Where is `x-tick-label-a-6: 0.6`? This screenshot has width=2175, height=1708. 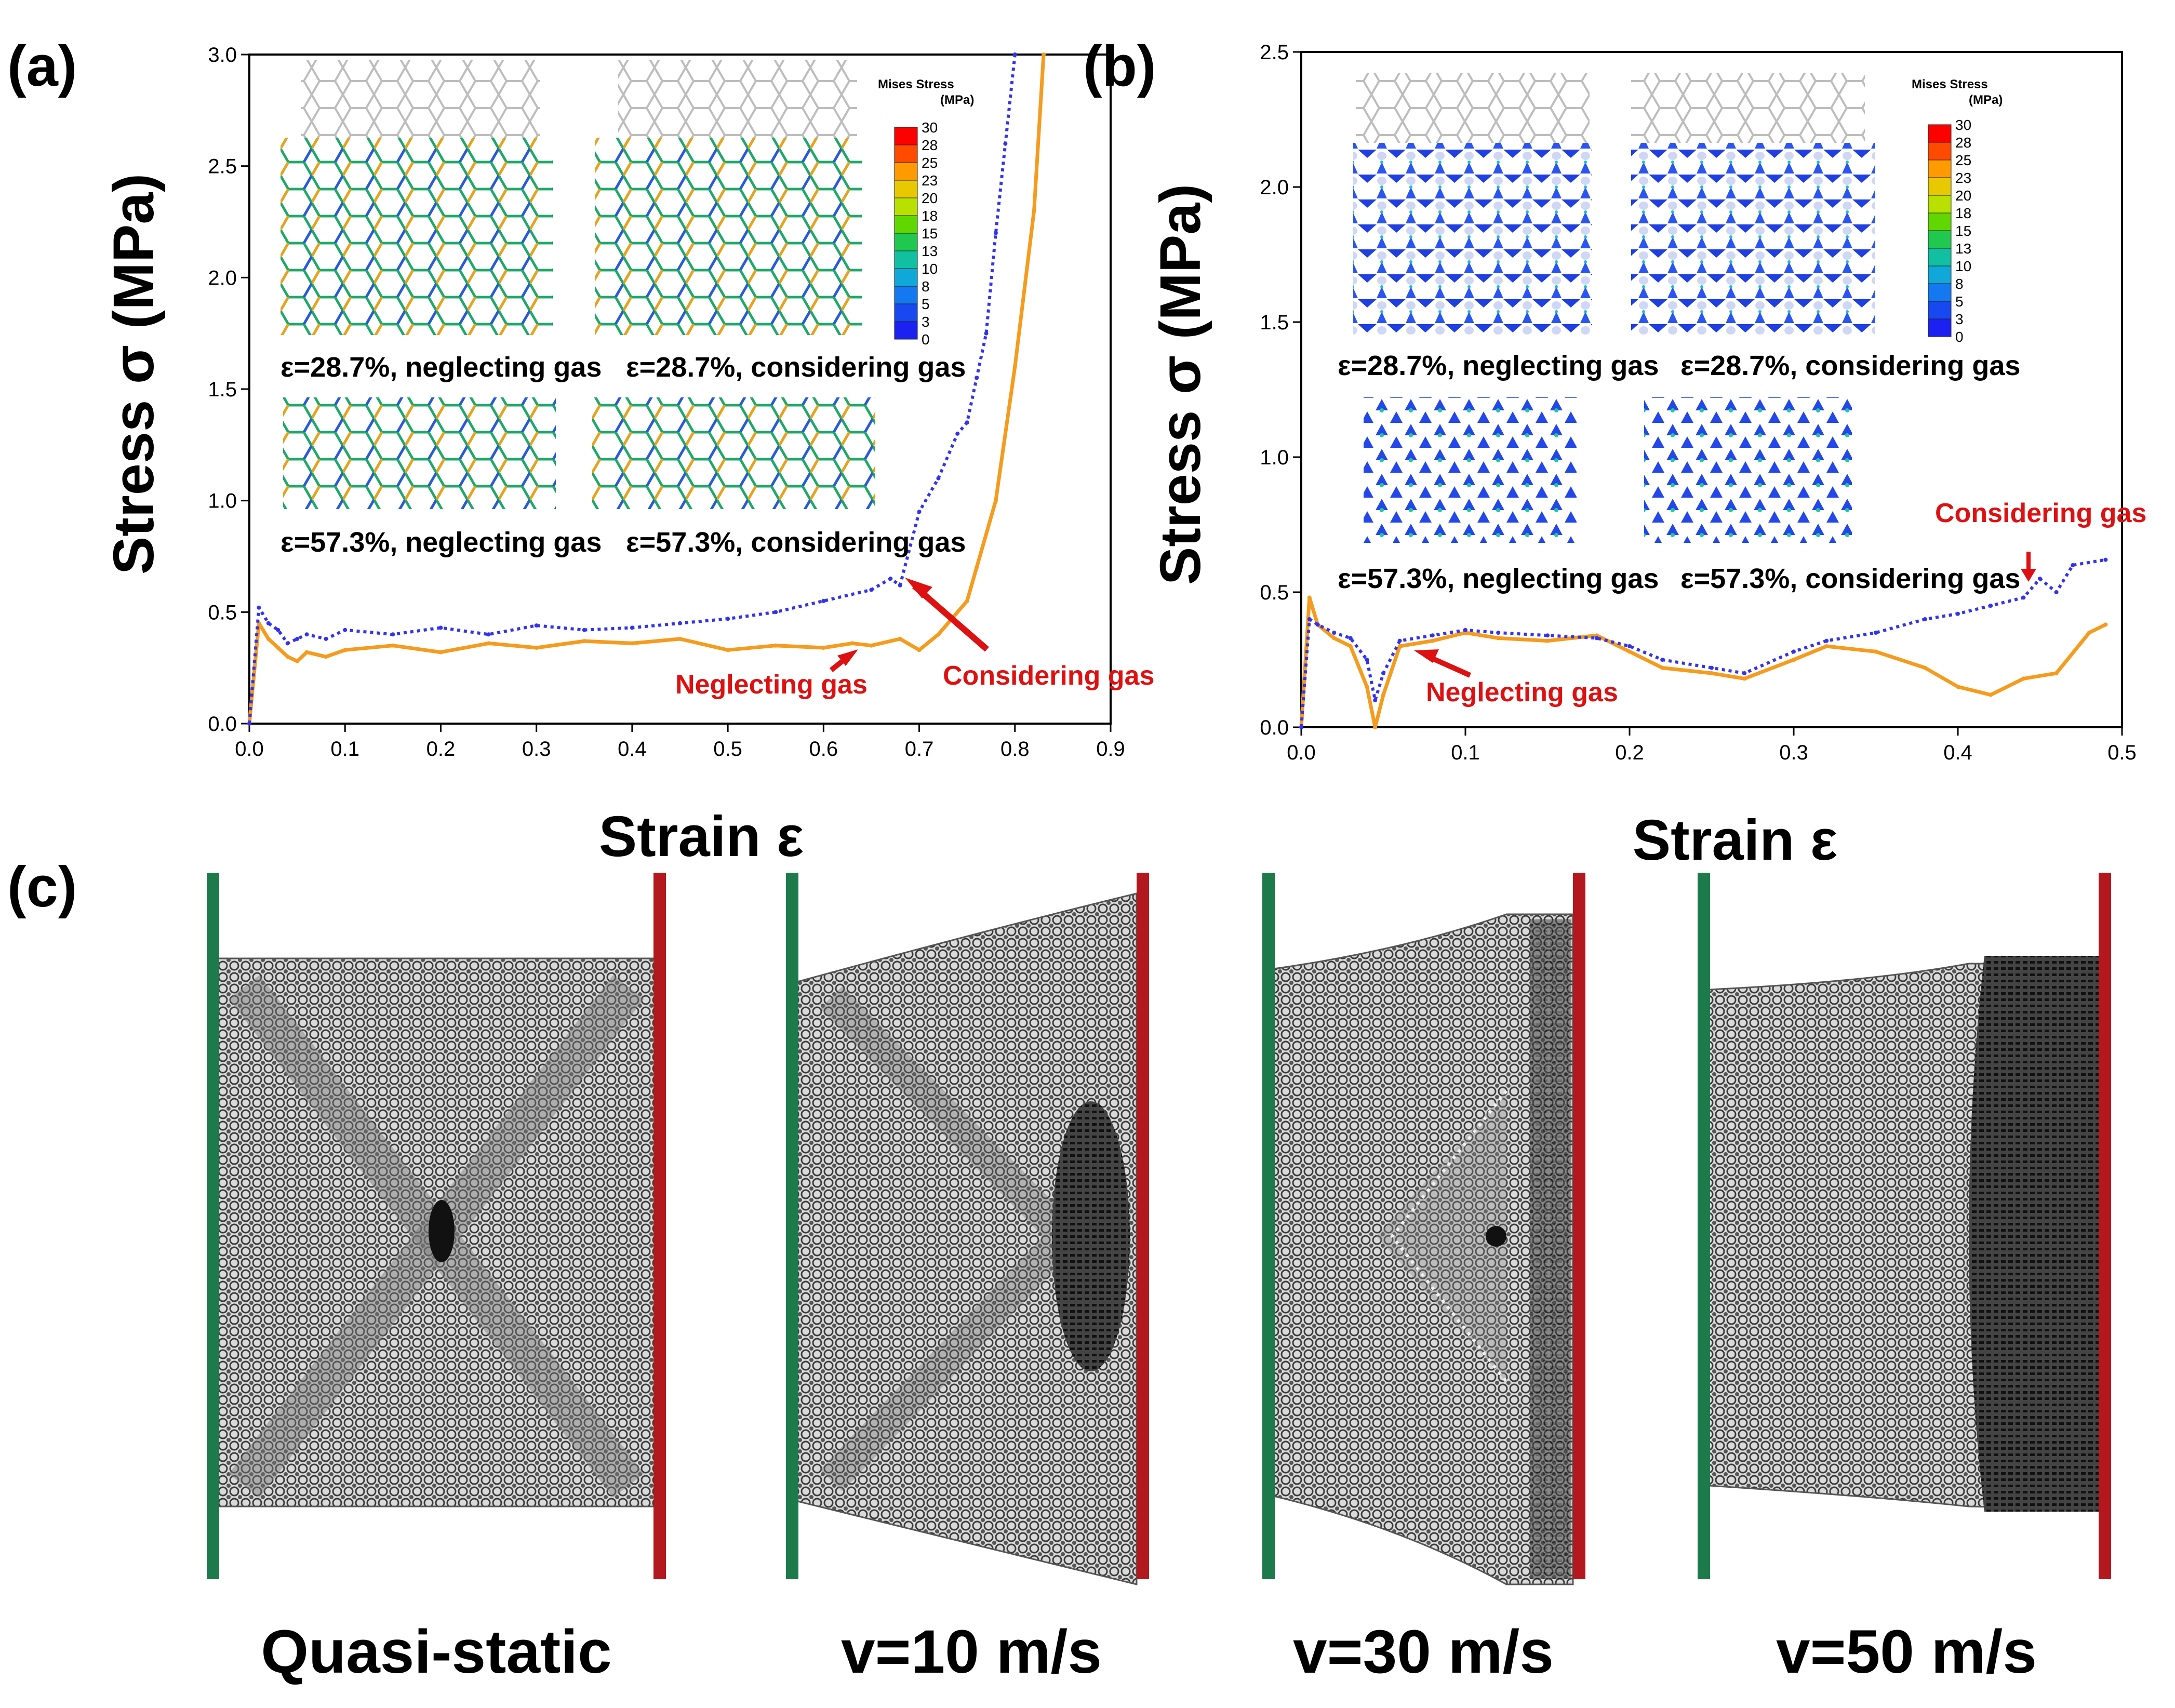
x-tick-label-a-6: 0.6 is located at coordinates (823, 749).